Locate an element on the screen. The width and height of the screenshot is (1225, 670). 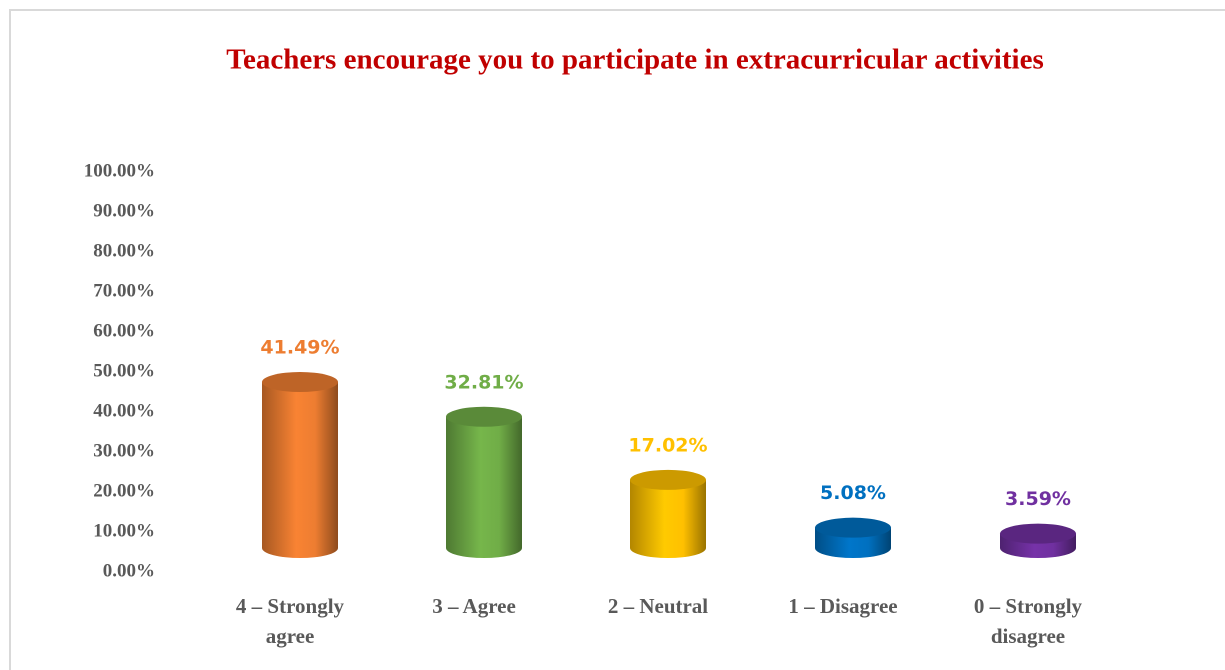
value-label: 3.59% is located at coordinates (1038, 499).